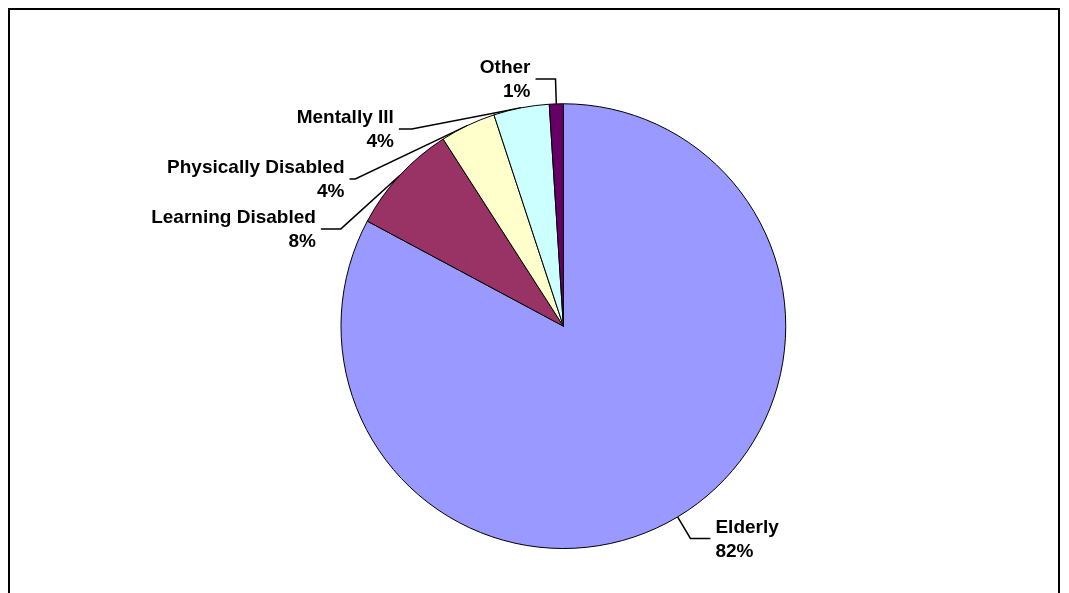  Describe the element at coordinates (747, 526) in the screenshot. I see `slice-label: Elderly` at that location.